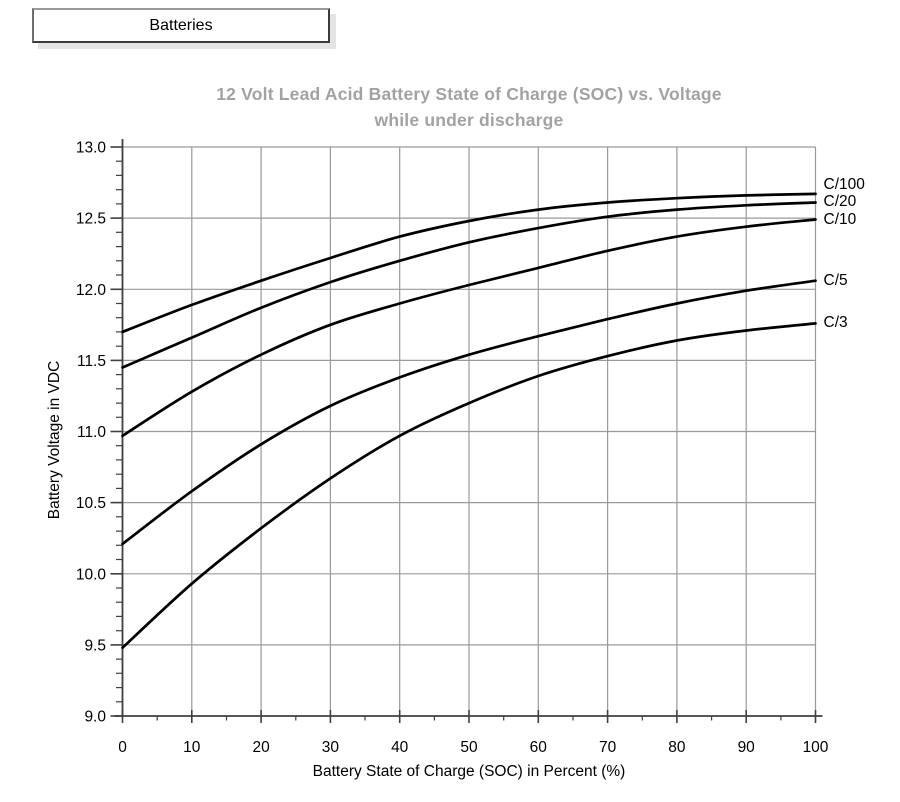 This screenshot has height=802, width=900. What do you see at coordinates (835, 323) in the screenshot?
I see `curve-label-c3: C/3` at bounding box center [835, 323].